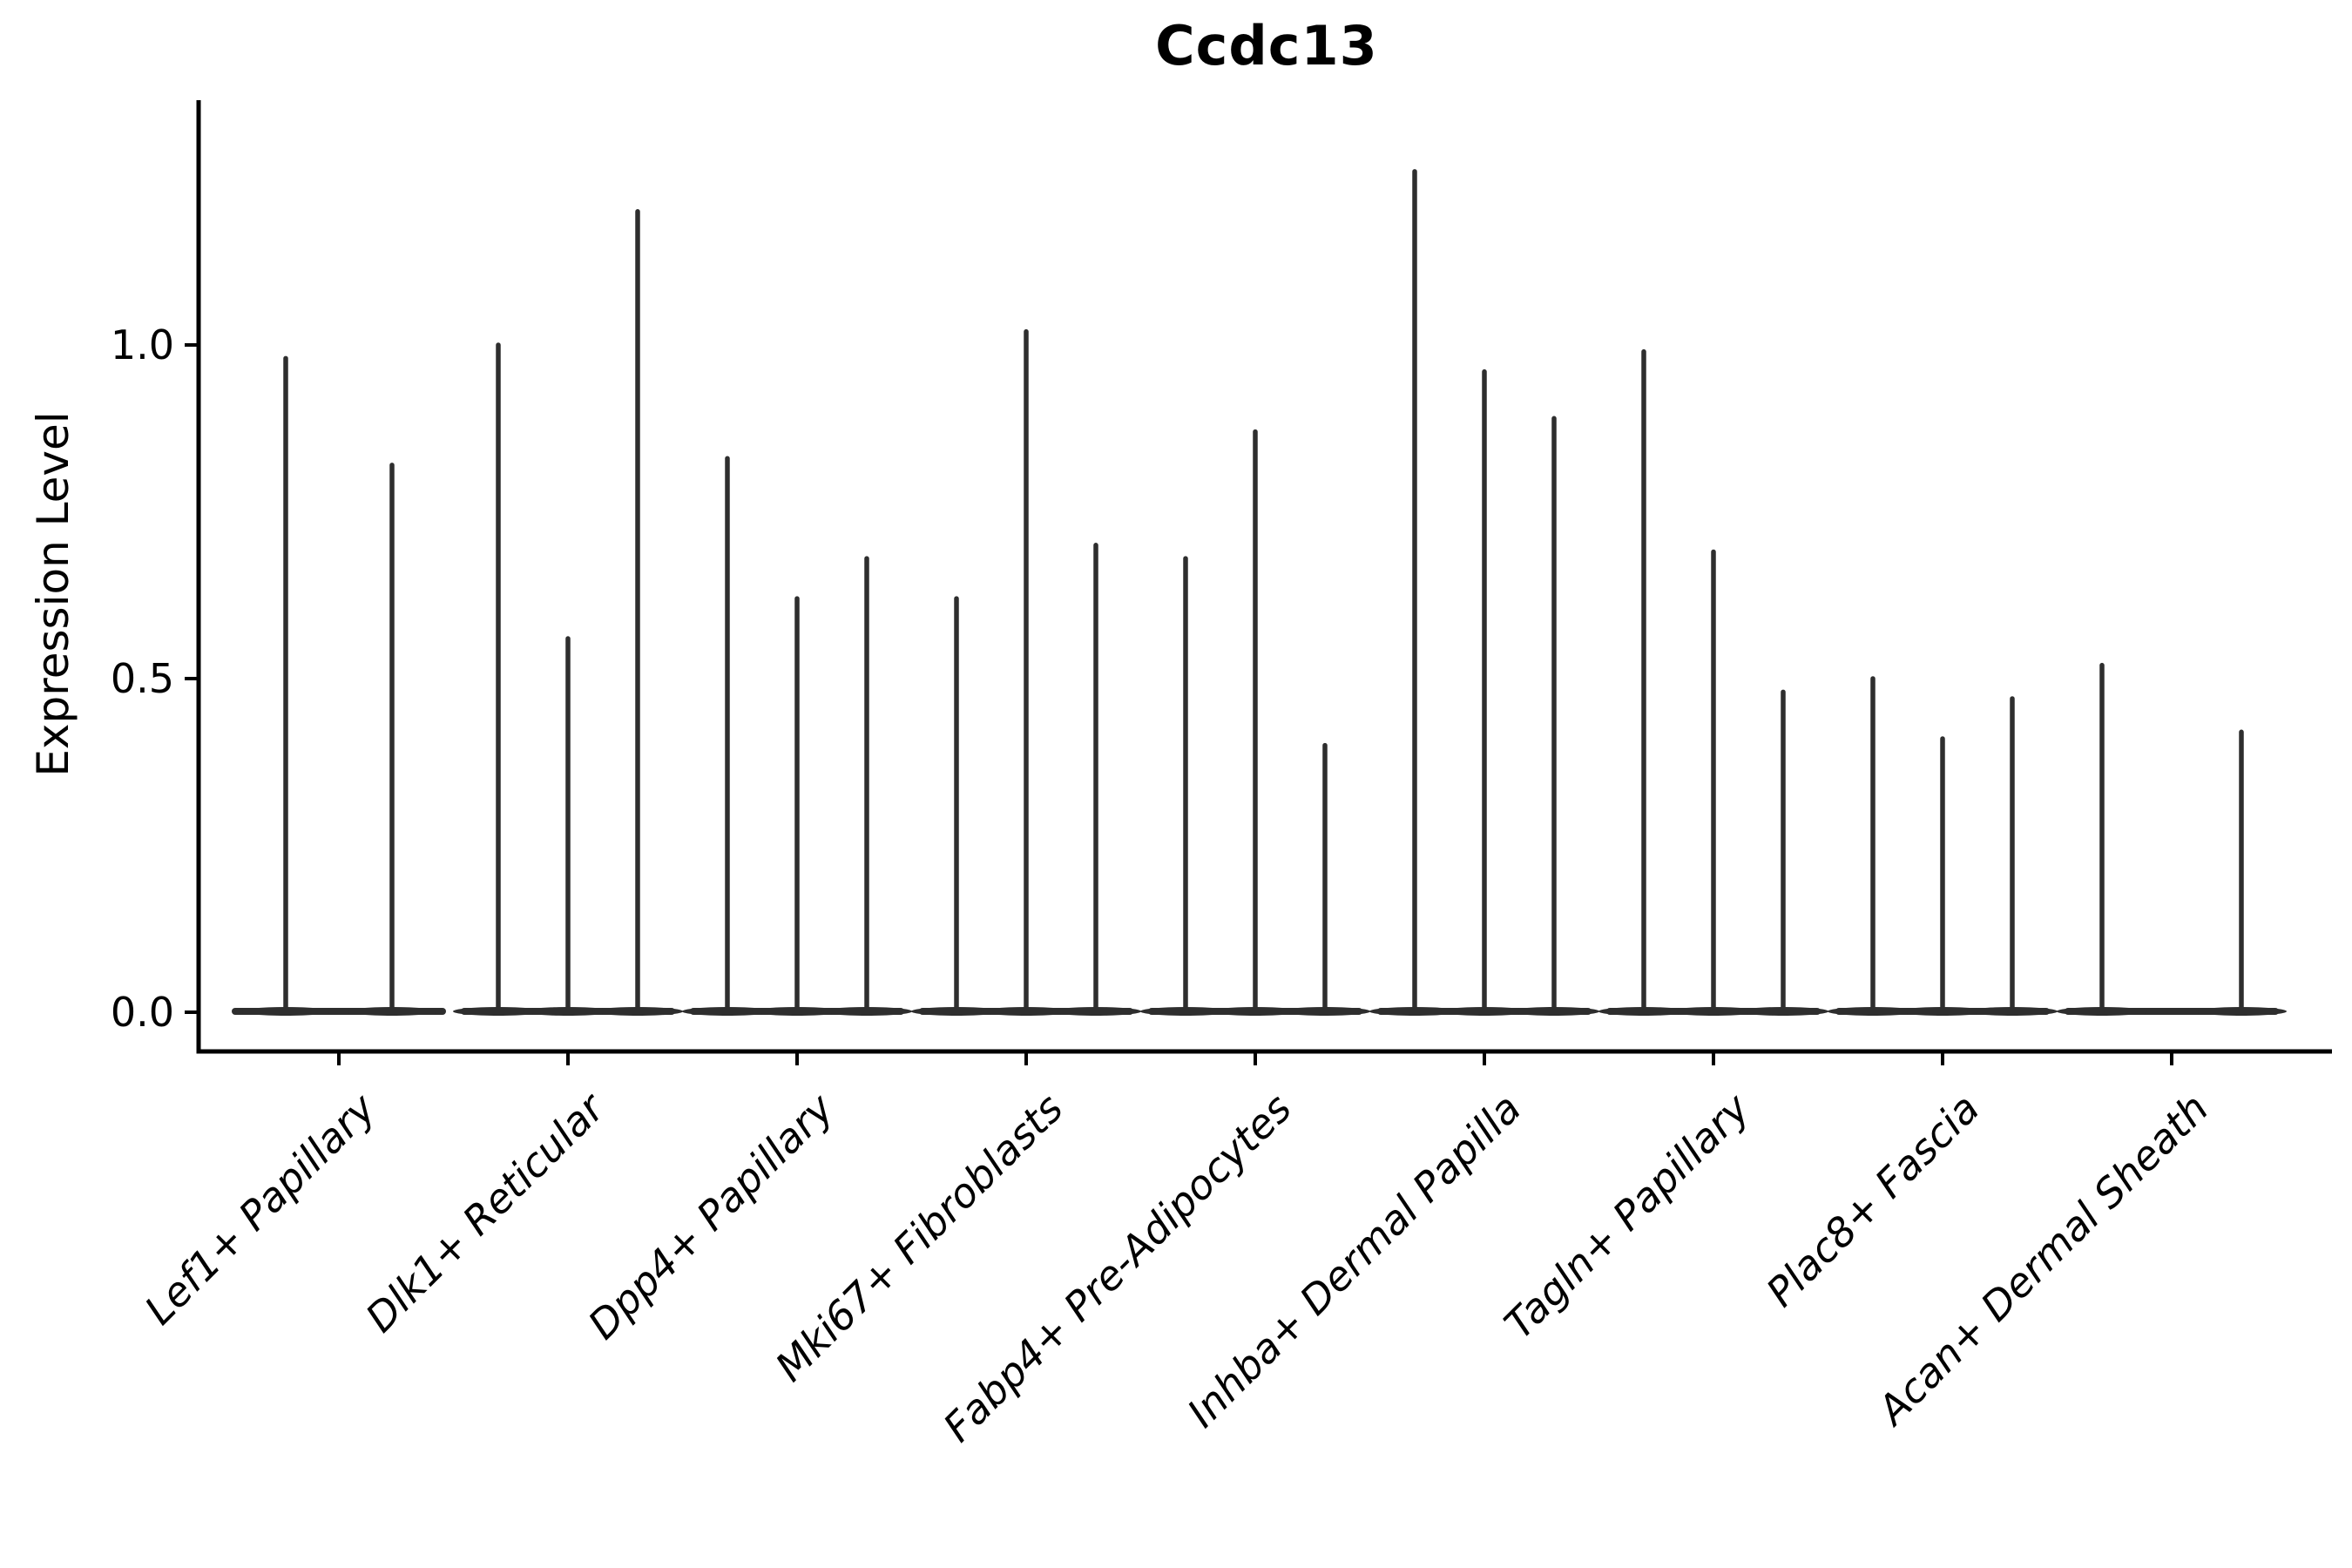 The image size is (2352, 1568). I want to click on plot-title: Ccdc13, so click(1266, 46).